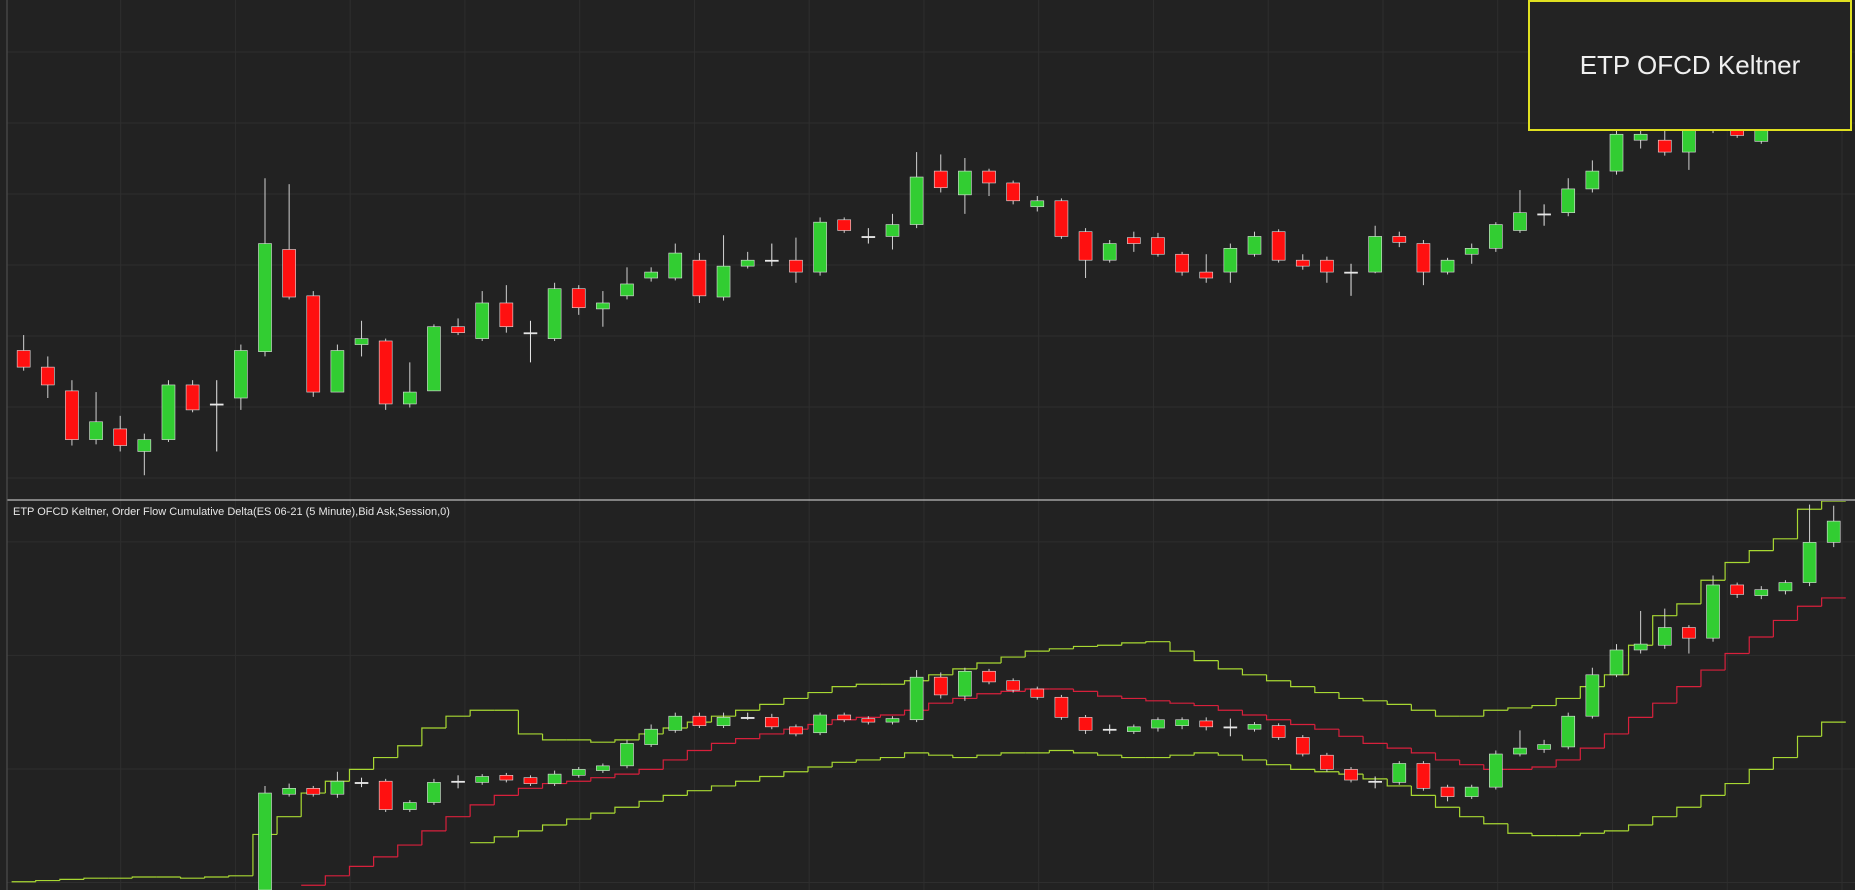  Describe the element at coordinates (1690, 65) in the screenshot. I see `overlay-label: ETP OFCD Keltner` at that location.